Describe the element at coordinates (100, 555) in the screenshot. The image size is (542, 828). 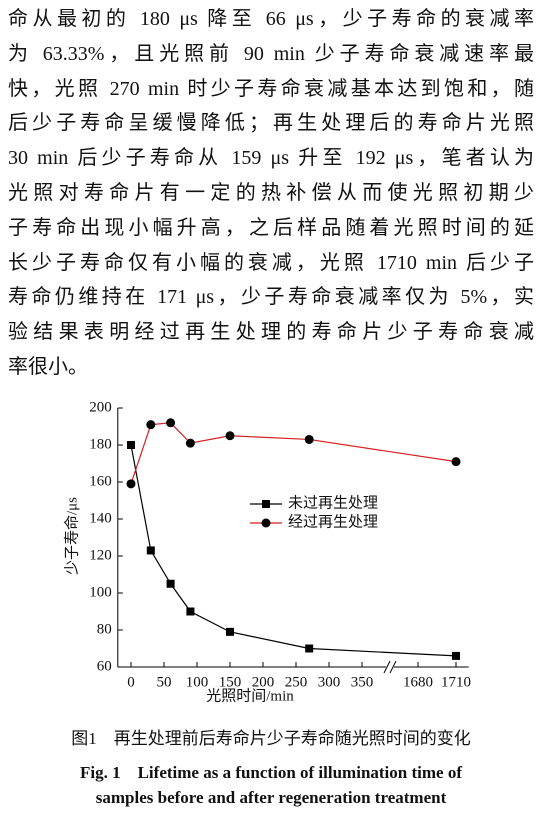
I see `y-tick-label: 120` at that location.